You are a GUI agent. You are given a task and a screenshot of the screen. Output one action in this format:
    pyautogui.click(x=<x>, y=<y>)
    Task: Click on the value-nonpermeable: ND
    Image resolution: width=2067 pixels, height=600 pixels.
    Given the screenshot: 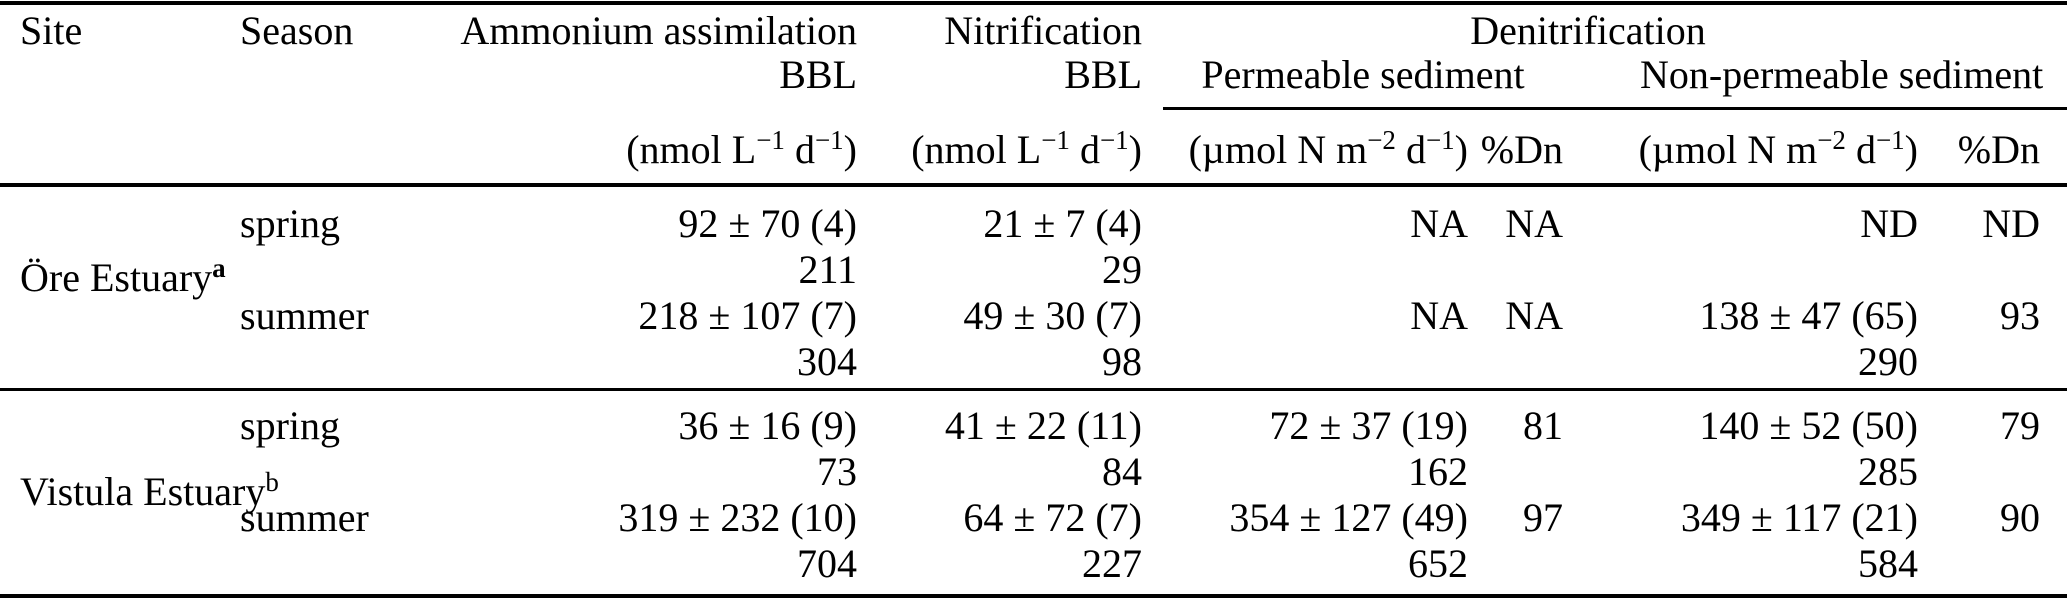 What is the action you would take?
    pyautogui.click(x=1889, y=223)
    